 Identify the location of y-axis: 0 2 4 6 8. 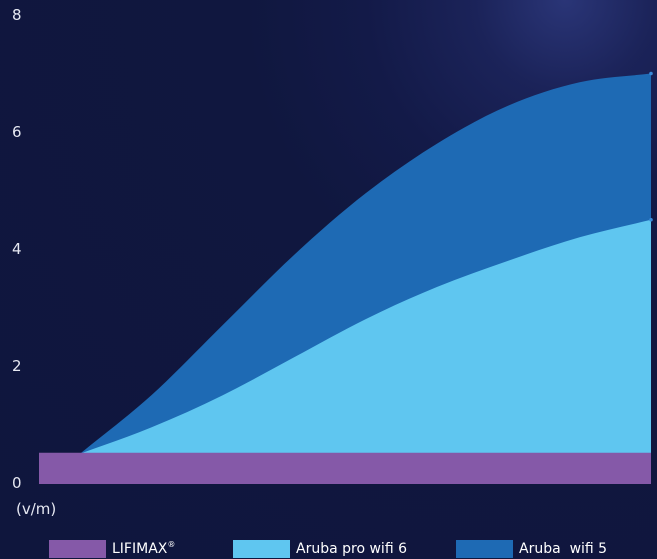
(17, 249).